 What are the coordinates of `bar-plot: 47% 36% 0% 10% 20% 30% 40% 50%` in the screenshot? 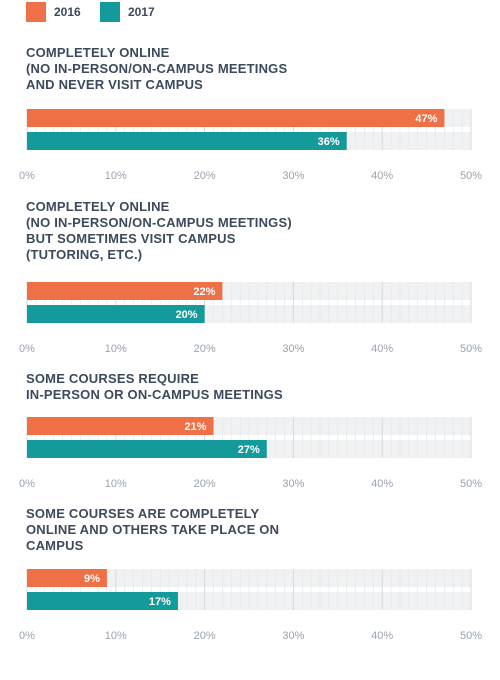 It's located at (250, 145).